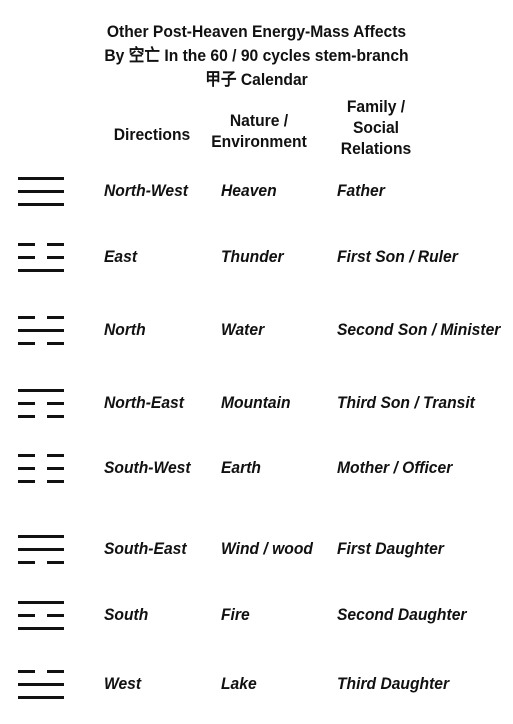  What do you see at coordinates (256, 31) in the screenshot?
I see `title-line-1: Other Post-Heaven Energy-Mass Affects` at bounding box center [256, 31].